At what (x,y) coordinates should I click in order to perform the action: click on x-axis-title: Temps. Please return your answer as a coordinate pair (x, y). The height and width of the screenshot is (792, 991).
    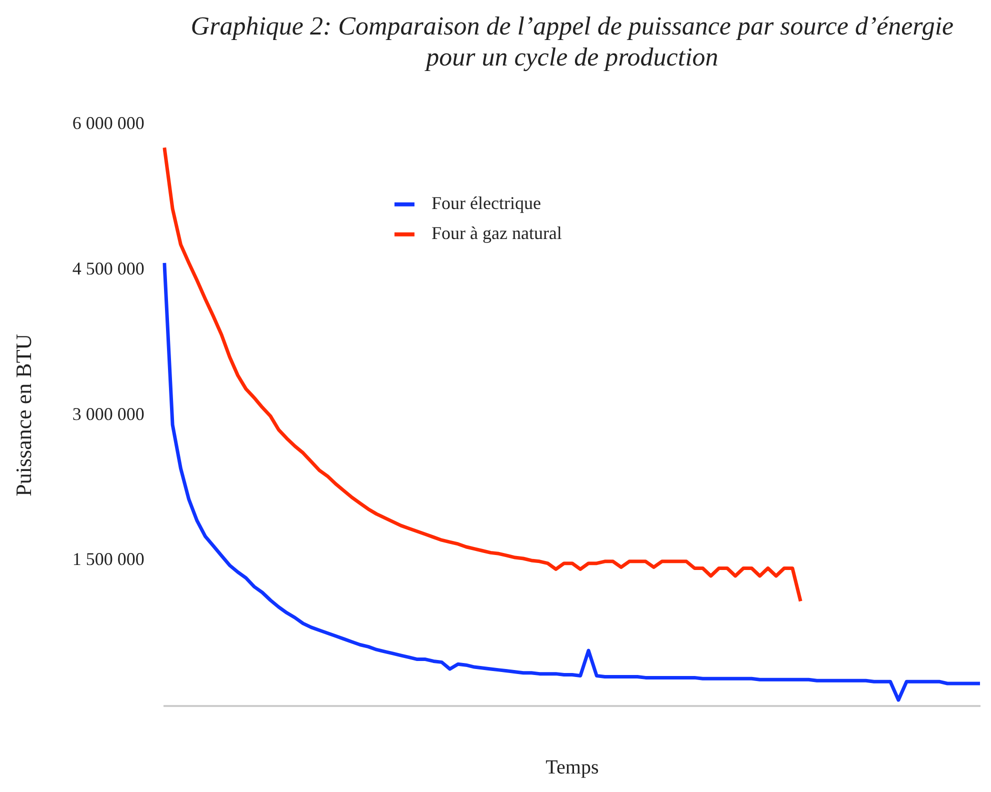
    Looking at the image, I should click on (572, 767).